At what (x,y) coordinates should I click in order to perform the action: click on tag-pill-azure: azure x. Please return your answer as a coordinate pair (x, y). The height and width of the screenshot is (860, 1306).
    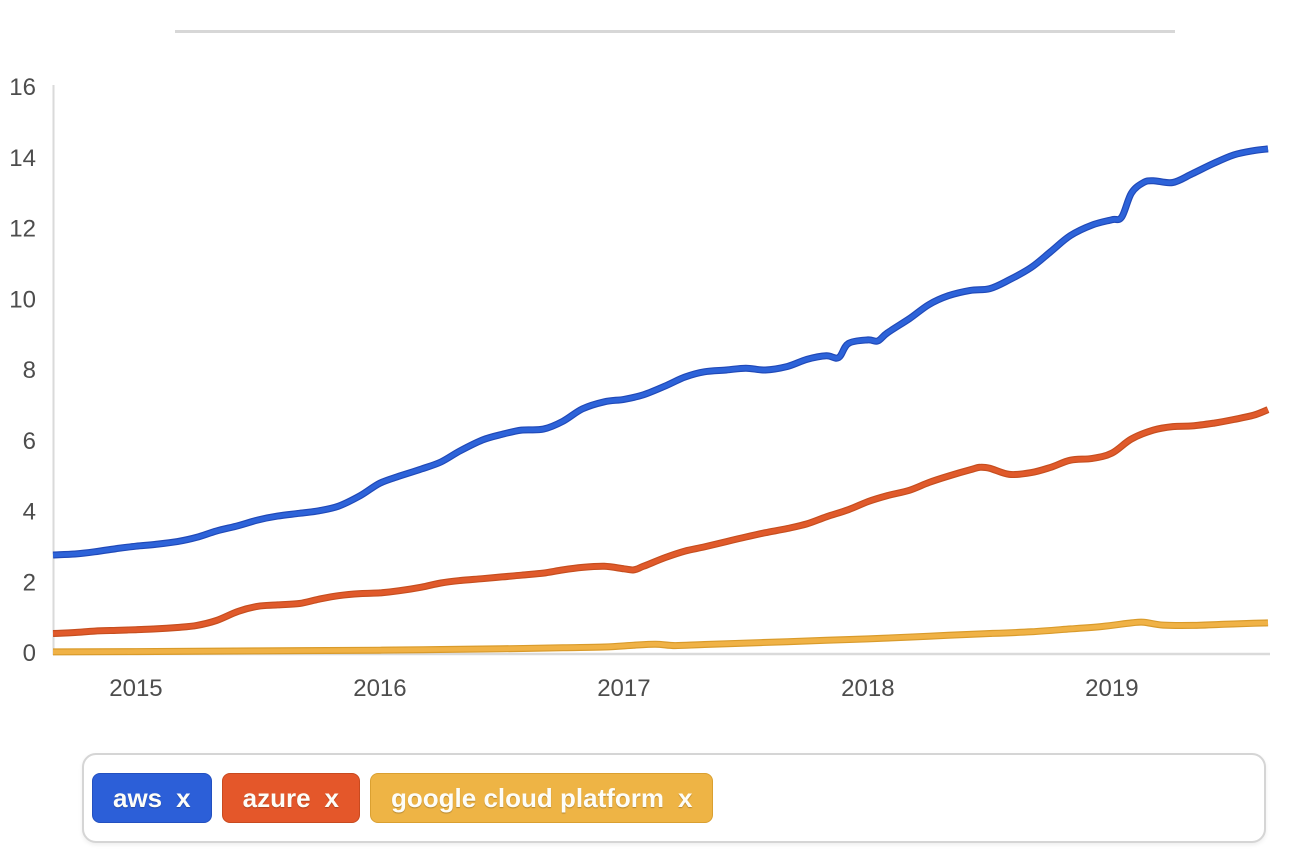
    Looking at the image, I should click on (291, 798).